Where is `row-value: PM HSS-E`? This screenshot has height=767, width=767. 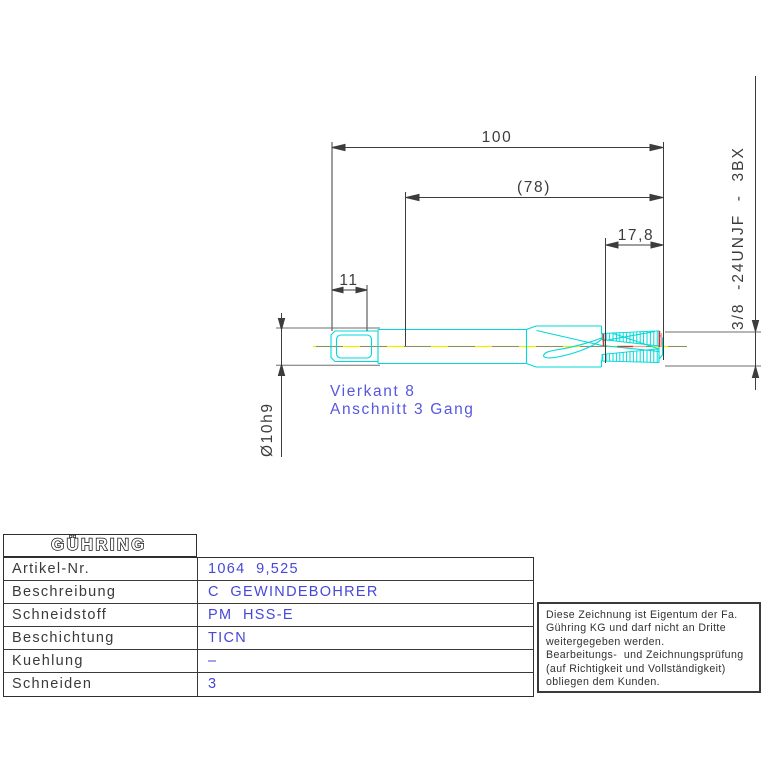
row-value: PM HSS-E is located at coordinates (251, 615).